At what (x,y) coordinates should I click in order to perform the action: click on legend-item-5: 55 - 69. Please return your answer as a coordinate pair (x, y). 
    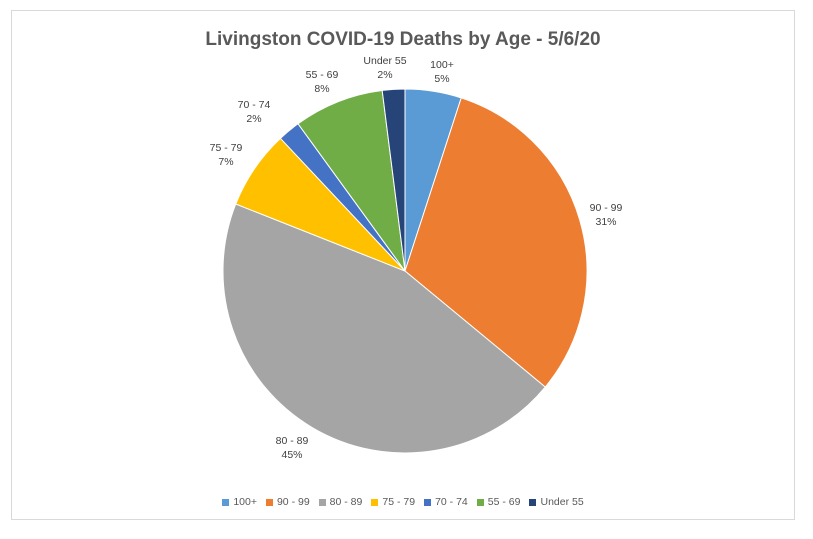
    Looking at the image, I should click on (498, 502).